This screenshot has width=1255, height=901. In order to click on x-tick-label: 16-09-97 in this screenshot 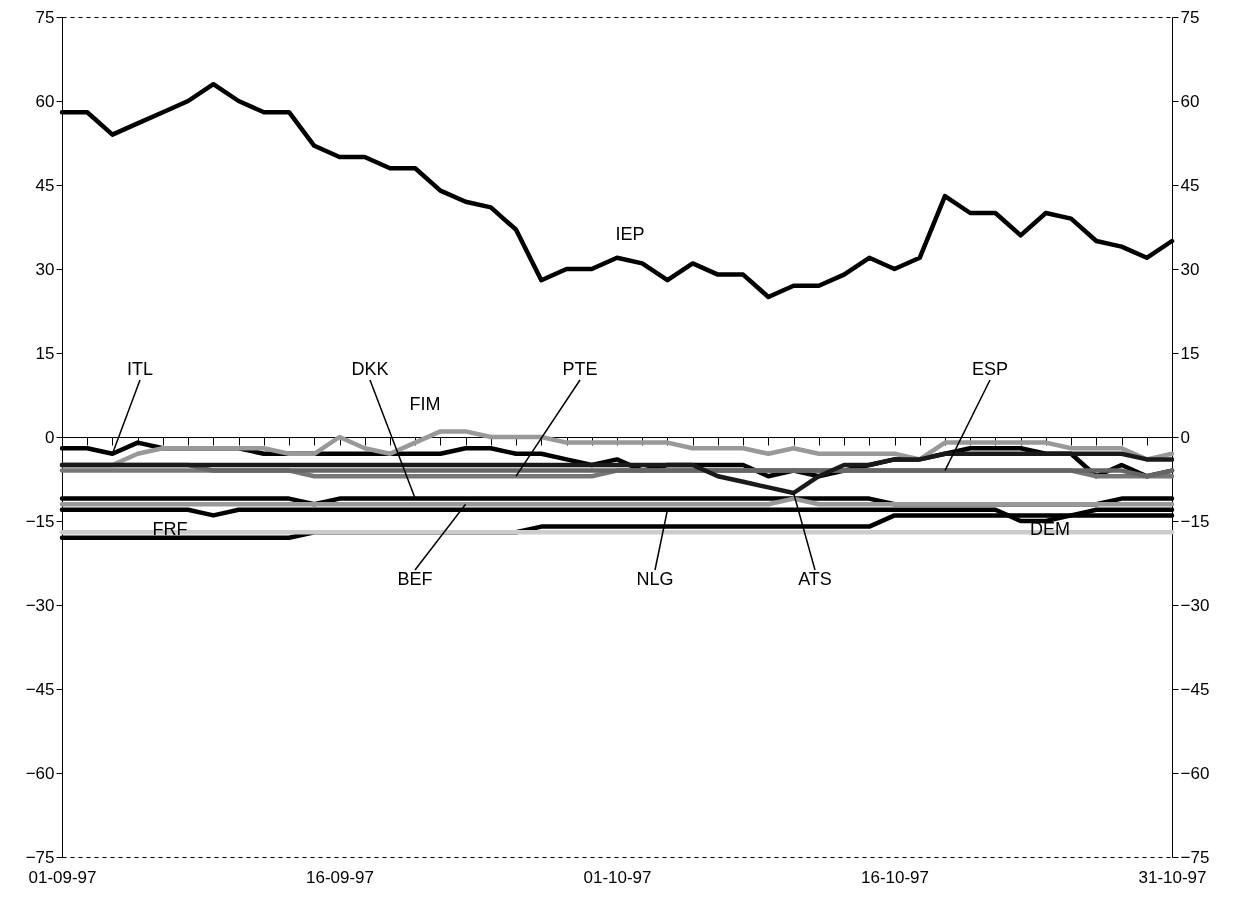, I will do `click(340, 877)`.